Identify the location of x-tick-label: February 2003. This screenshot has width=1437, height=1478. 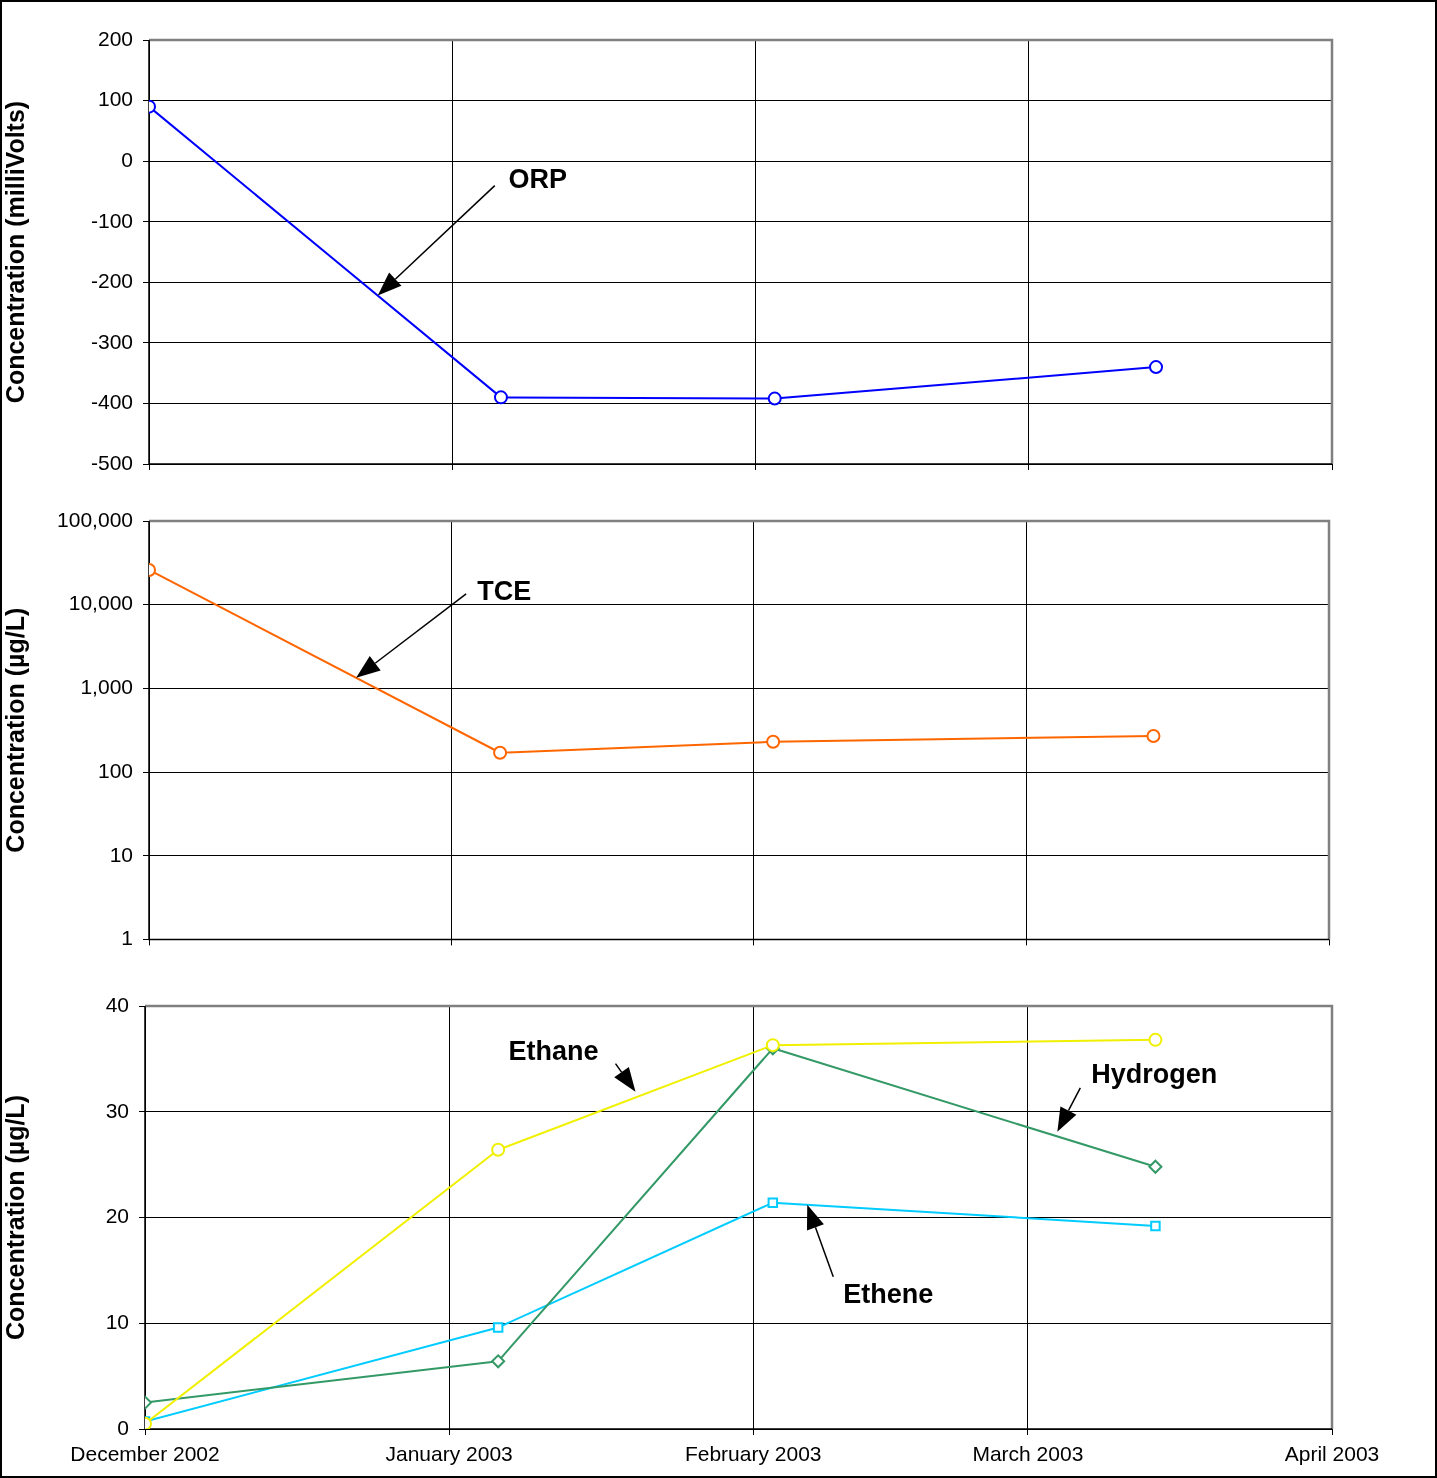
(753, 1454).